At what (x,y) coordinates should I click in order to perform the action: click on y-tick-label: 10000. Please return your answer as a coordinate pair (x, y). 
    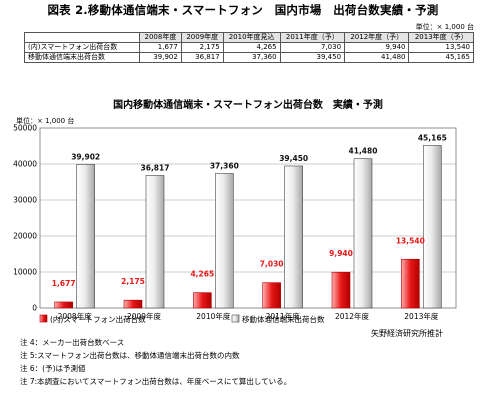
    Looking at the image, I should click on (25, 272).